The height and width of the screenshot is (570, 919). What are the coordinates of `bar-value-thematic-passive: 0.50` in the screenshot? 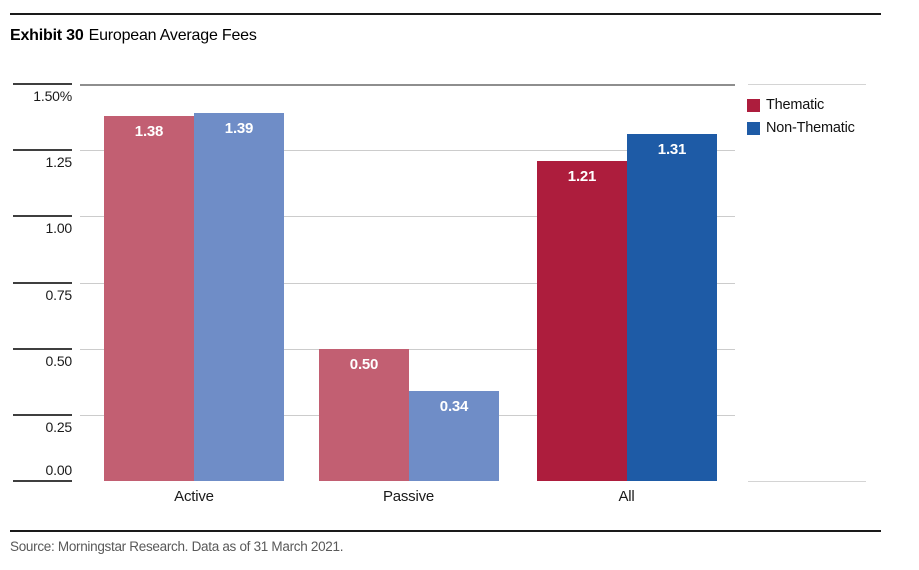 It's located at (364, 364).